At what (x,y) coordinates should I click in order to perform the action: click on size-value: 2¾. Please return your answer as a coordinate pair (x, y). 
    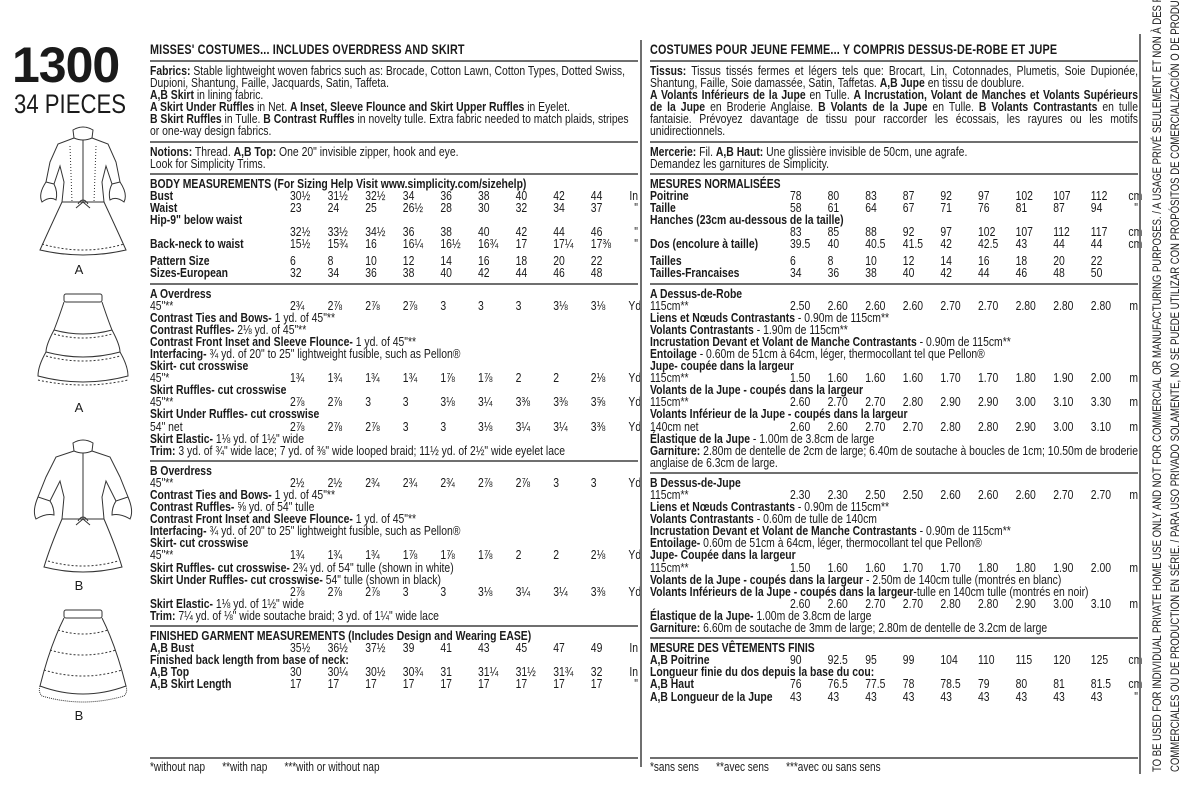
    Looking at the image, I should click on (372, 482).